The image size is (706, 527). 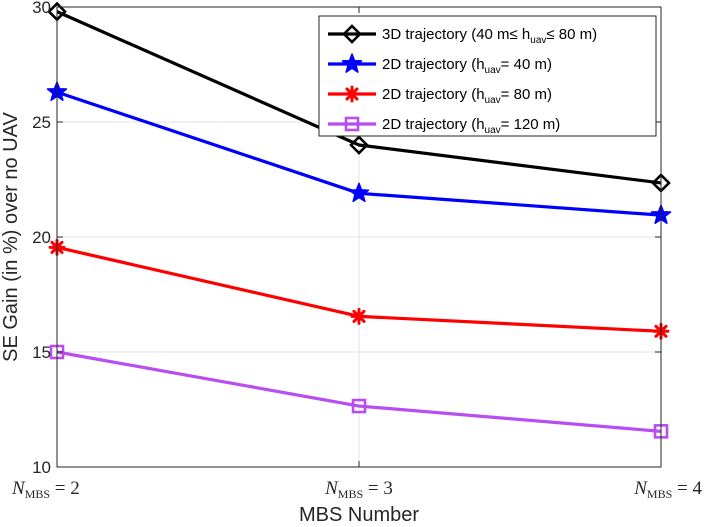 I want to click on legend-label-part: = 40 m), so click(x=526, y=64).